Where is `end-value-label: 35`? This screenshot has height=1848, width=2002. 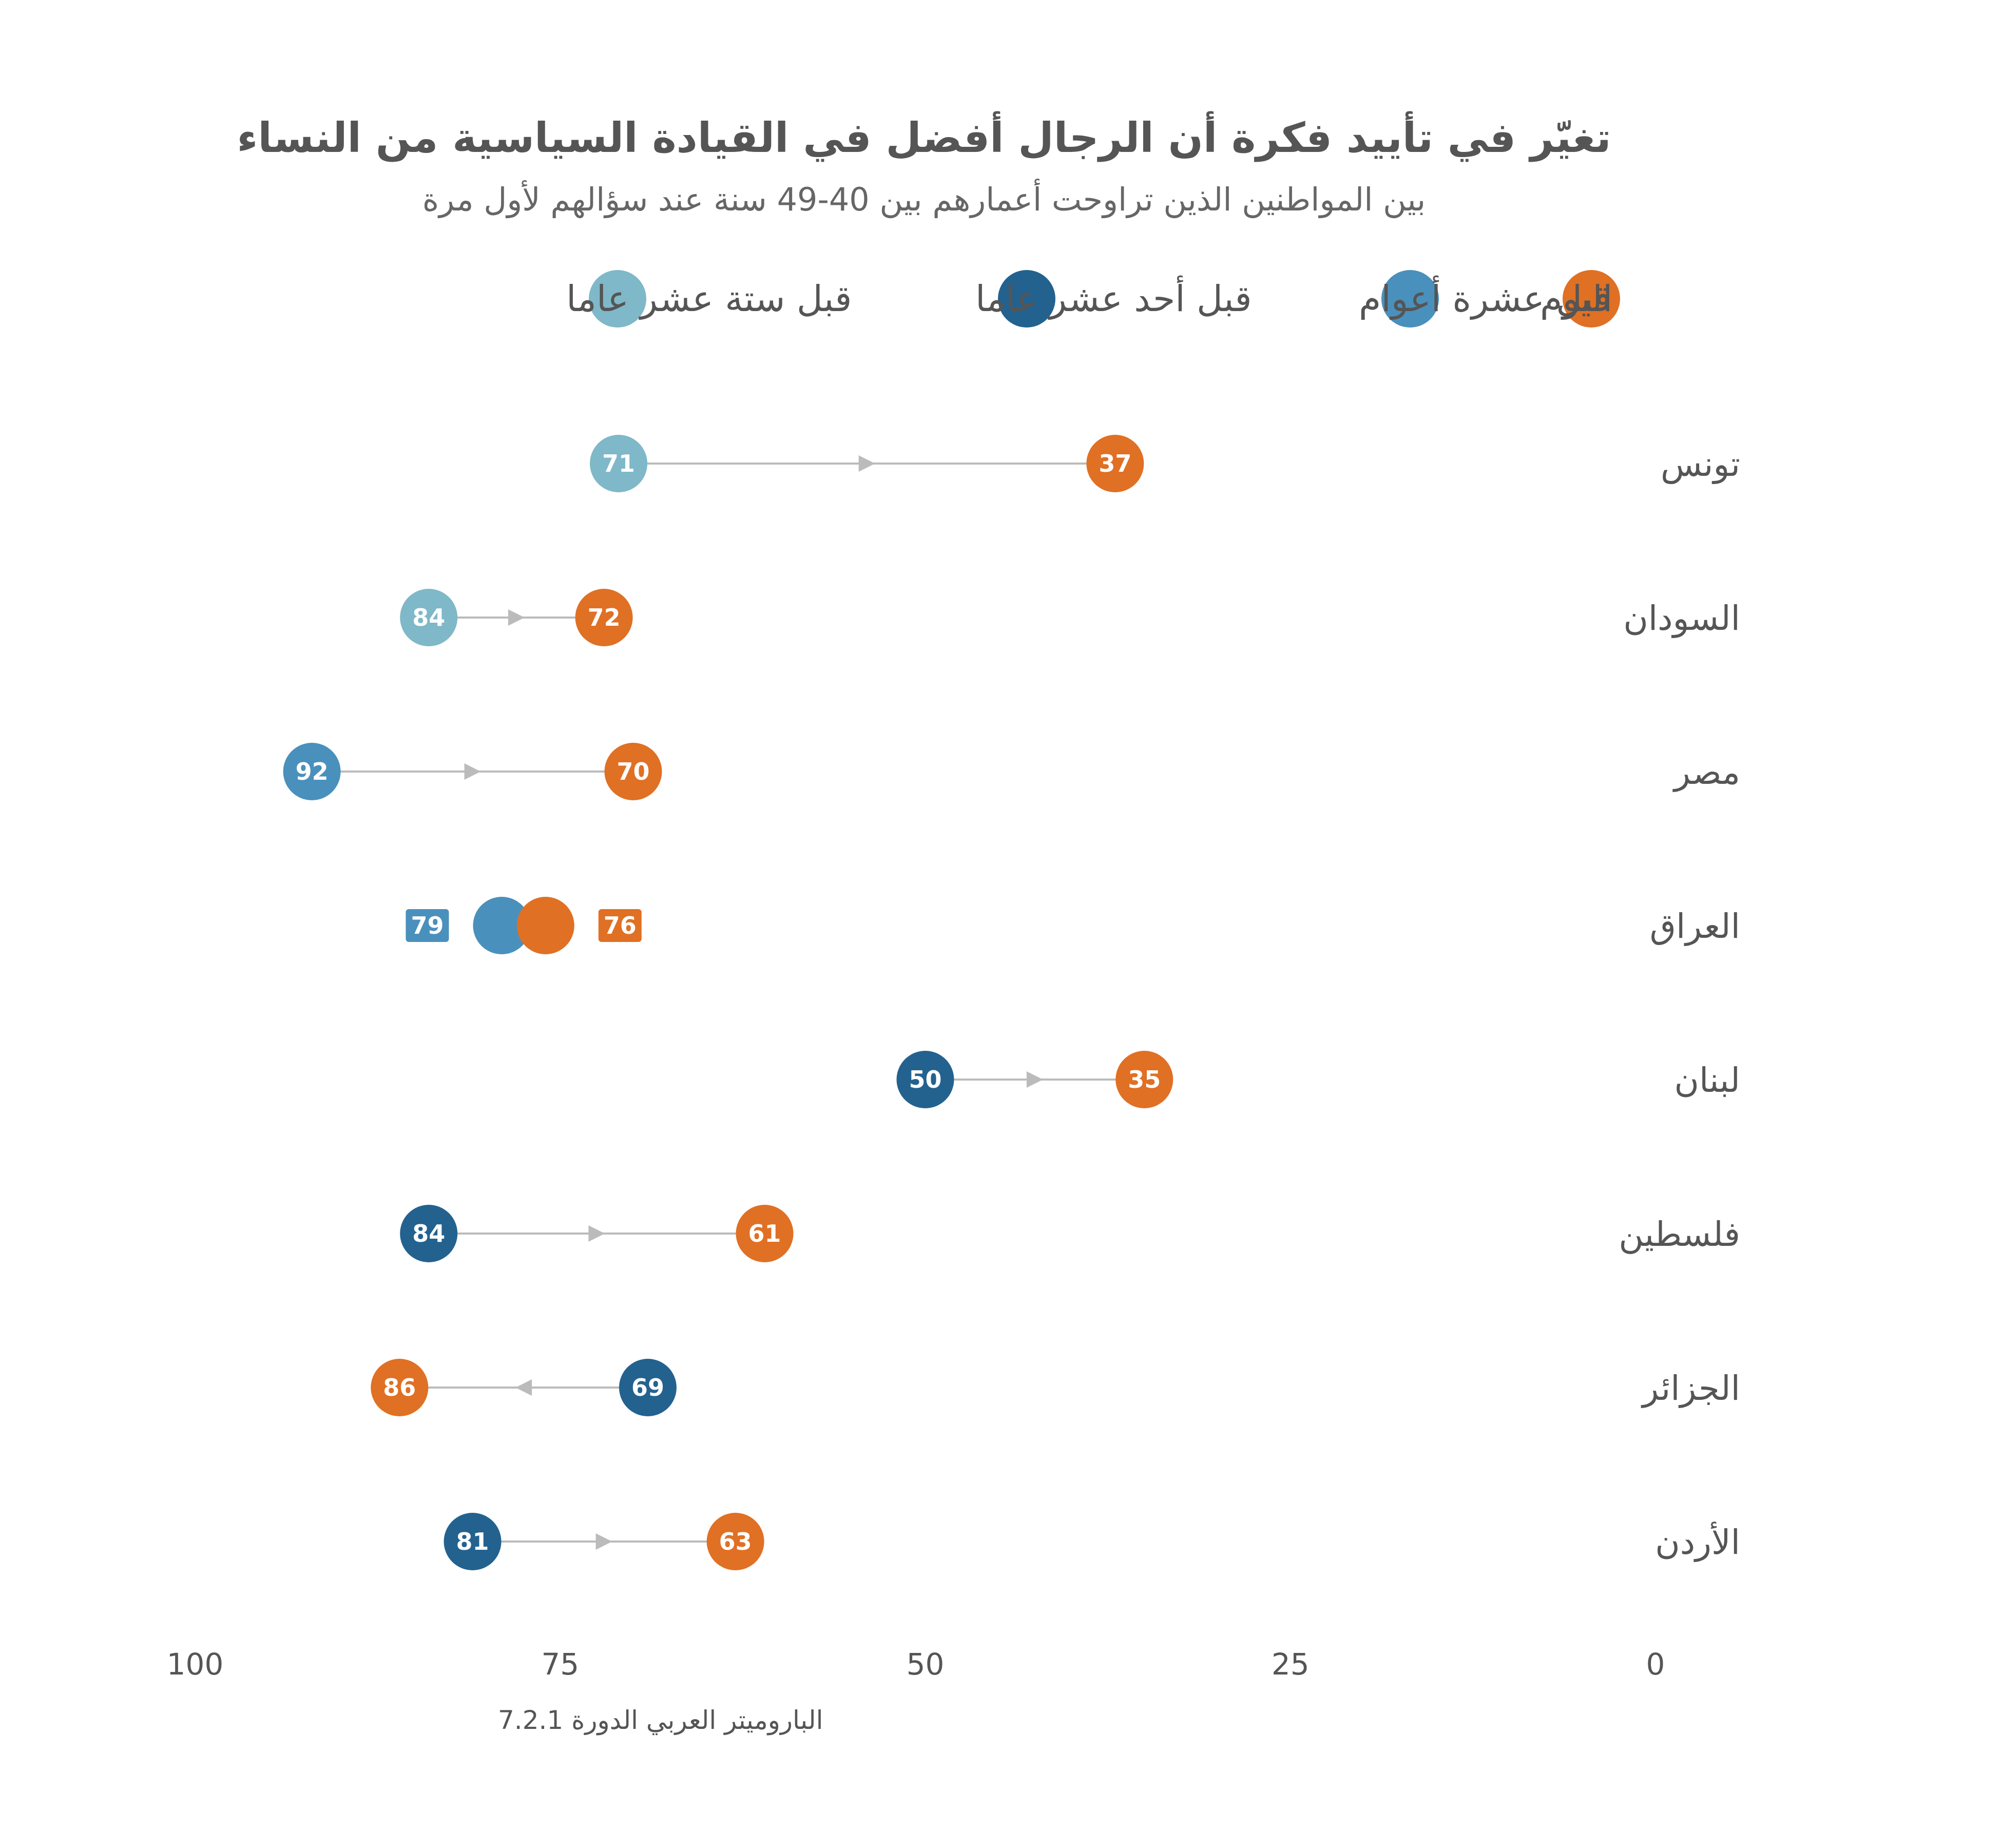
end-value-label: 35 is located at coordinates (1144, 1079).